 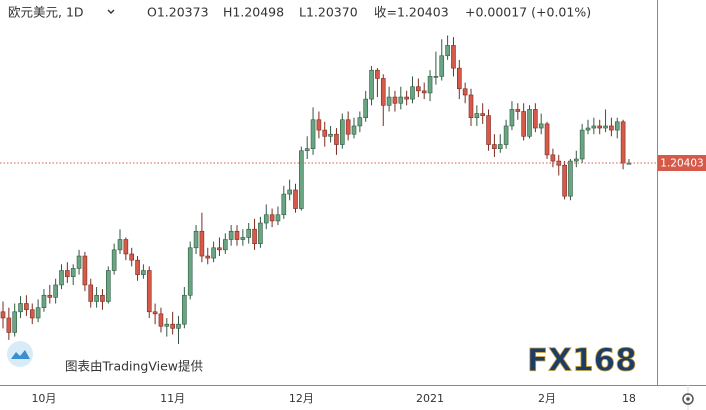 I want to click on price-label: 1.20403, so click(x=681, y=164).